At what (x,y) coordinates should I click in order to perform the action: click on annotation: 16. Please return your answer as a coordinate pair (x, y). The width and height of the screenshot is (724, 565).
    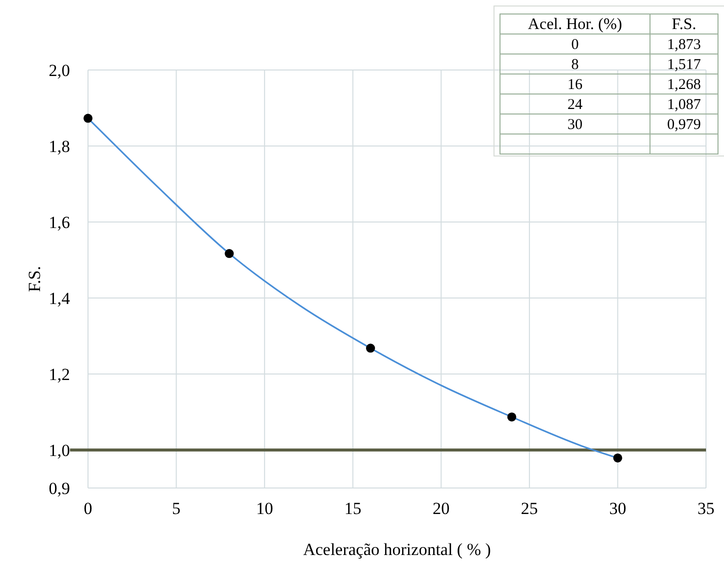
    Looking at the image, I should click on (575, 85).